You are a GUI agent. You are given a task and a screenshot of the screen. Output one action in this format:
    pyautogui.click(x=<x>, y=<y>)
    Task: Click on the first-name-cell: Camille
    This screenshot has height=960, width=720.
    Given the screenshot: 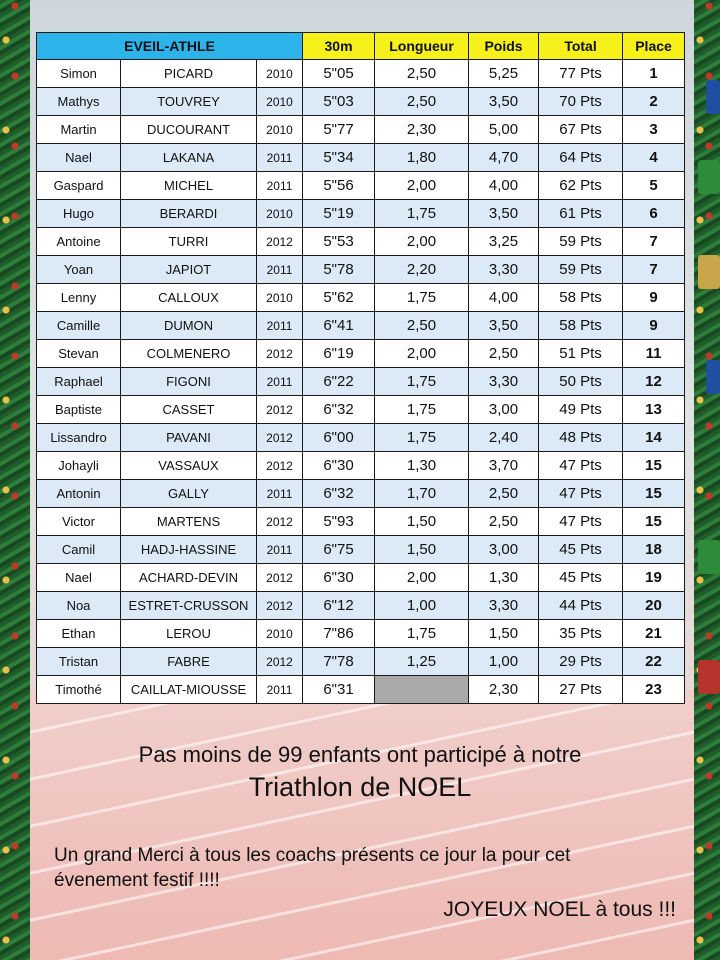 What is the action you would take?
    pyautogui.click(x=78, y=325)
    